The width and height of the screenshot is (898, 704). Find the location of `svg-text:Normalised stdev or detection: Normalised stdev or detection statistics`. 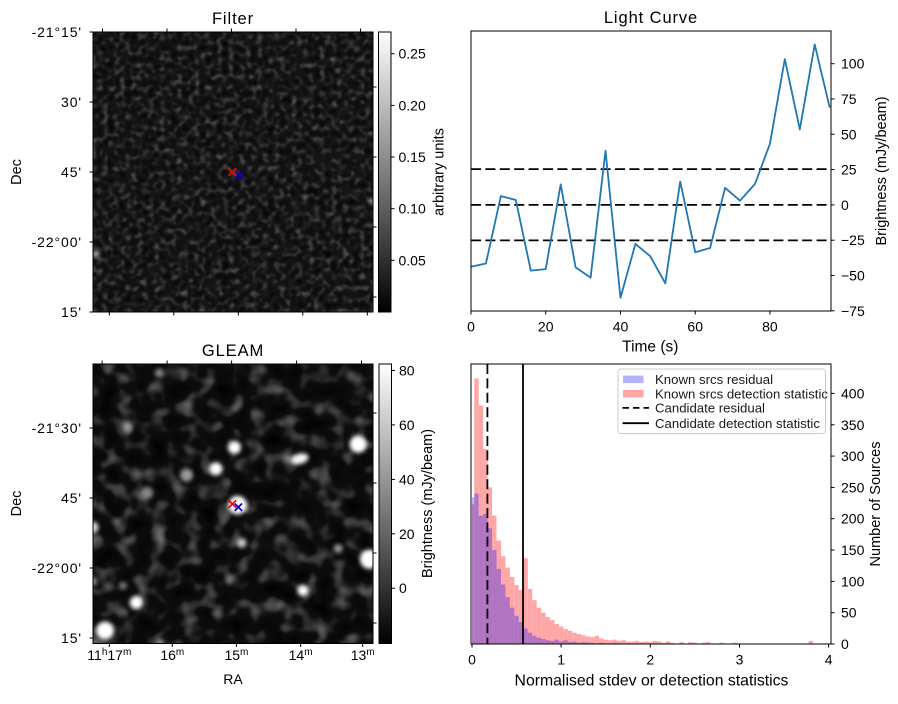

svg-text:Normalised stdev or detection: Normalised stdev or detection statistics is located at coordinates (652, 681).